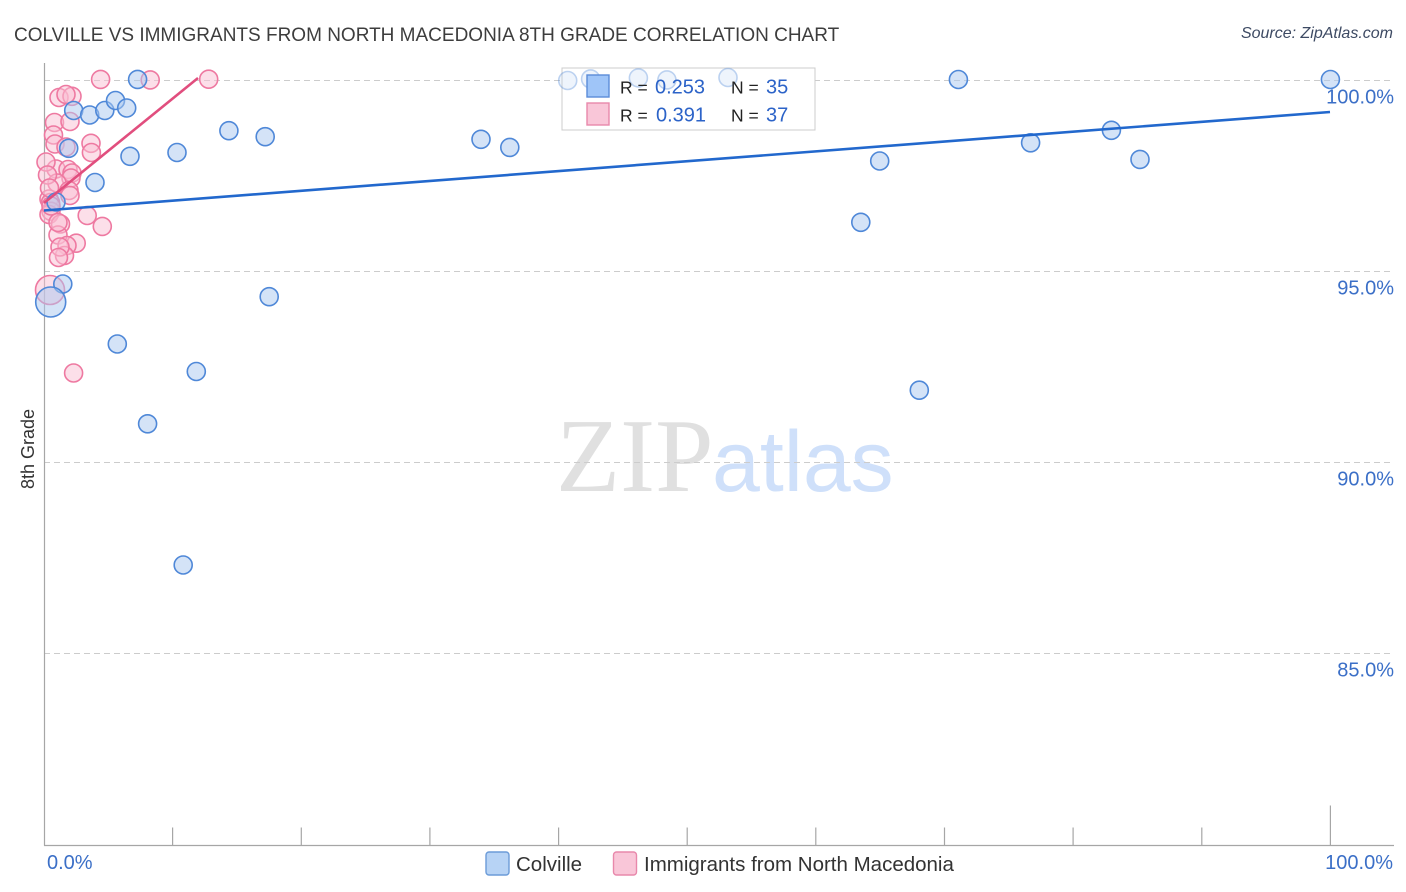 The width and height of the screenshot is (1406, 892). What do you see at coordinates (549, 864) in the screenshot?
I see `svg-text: Colville` at bounding box center [549, 864].